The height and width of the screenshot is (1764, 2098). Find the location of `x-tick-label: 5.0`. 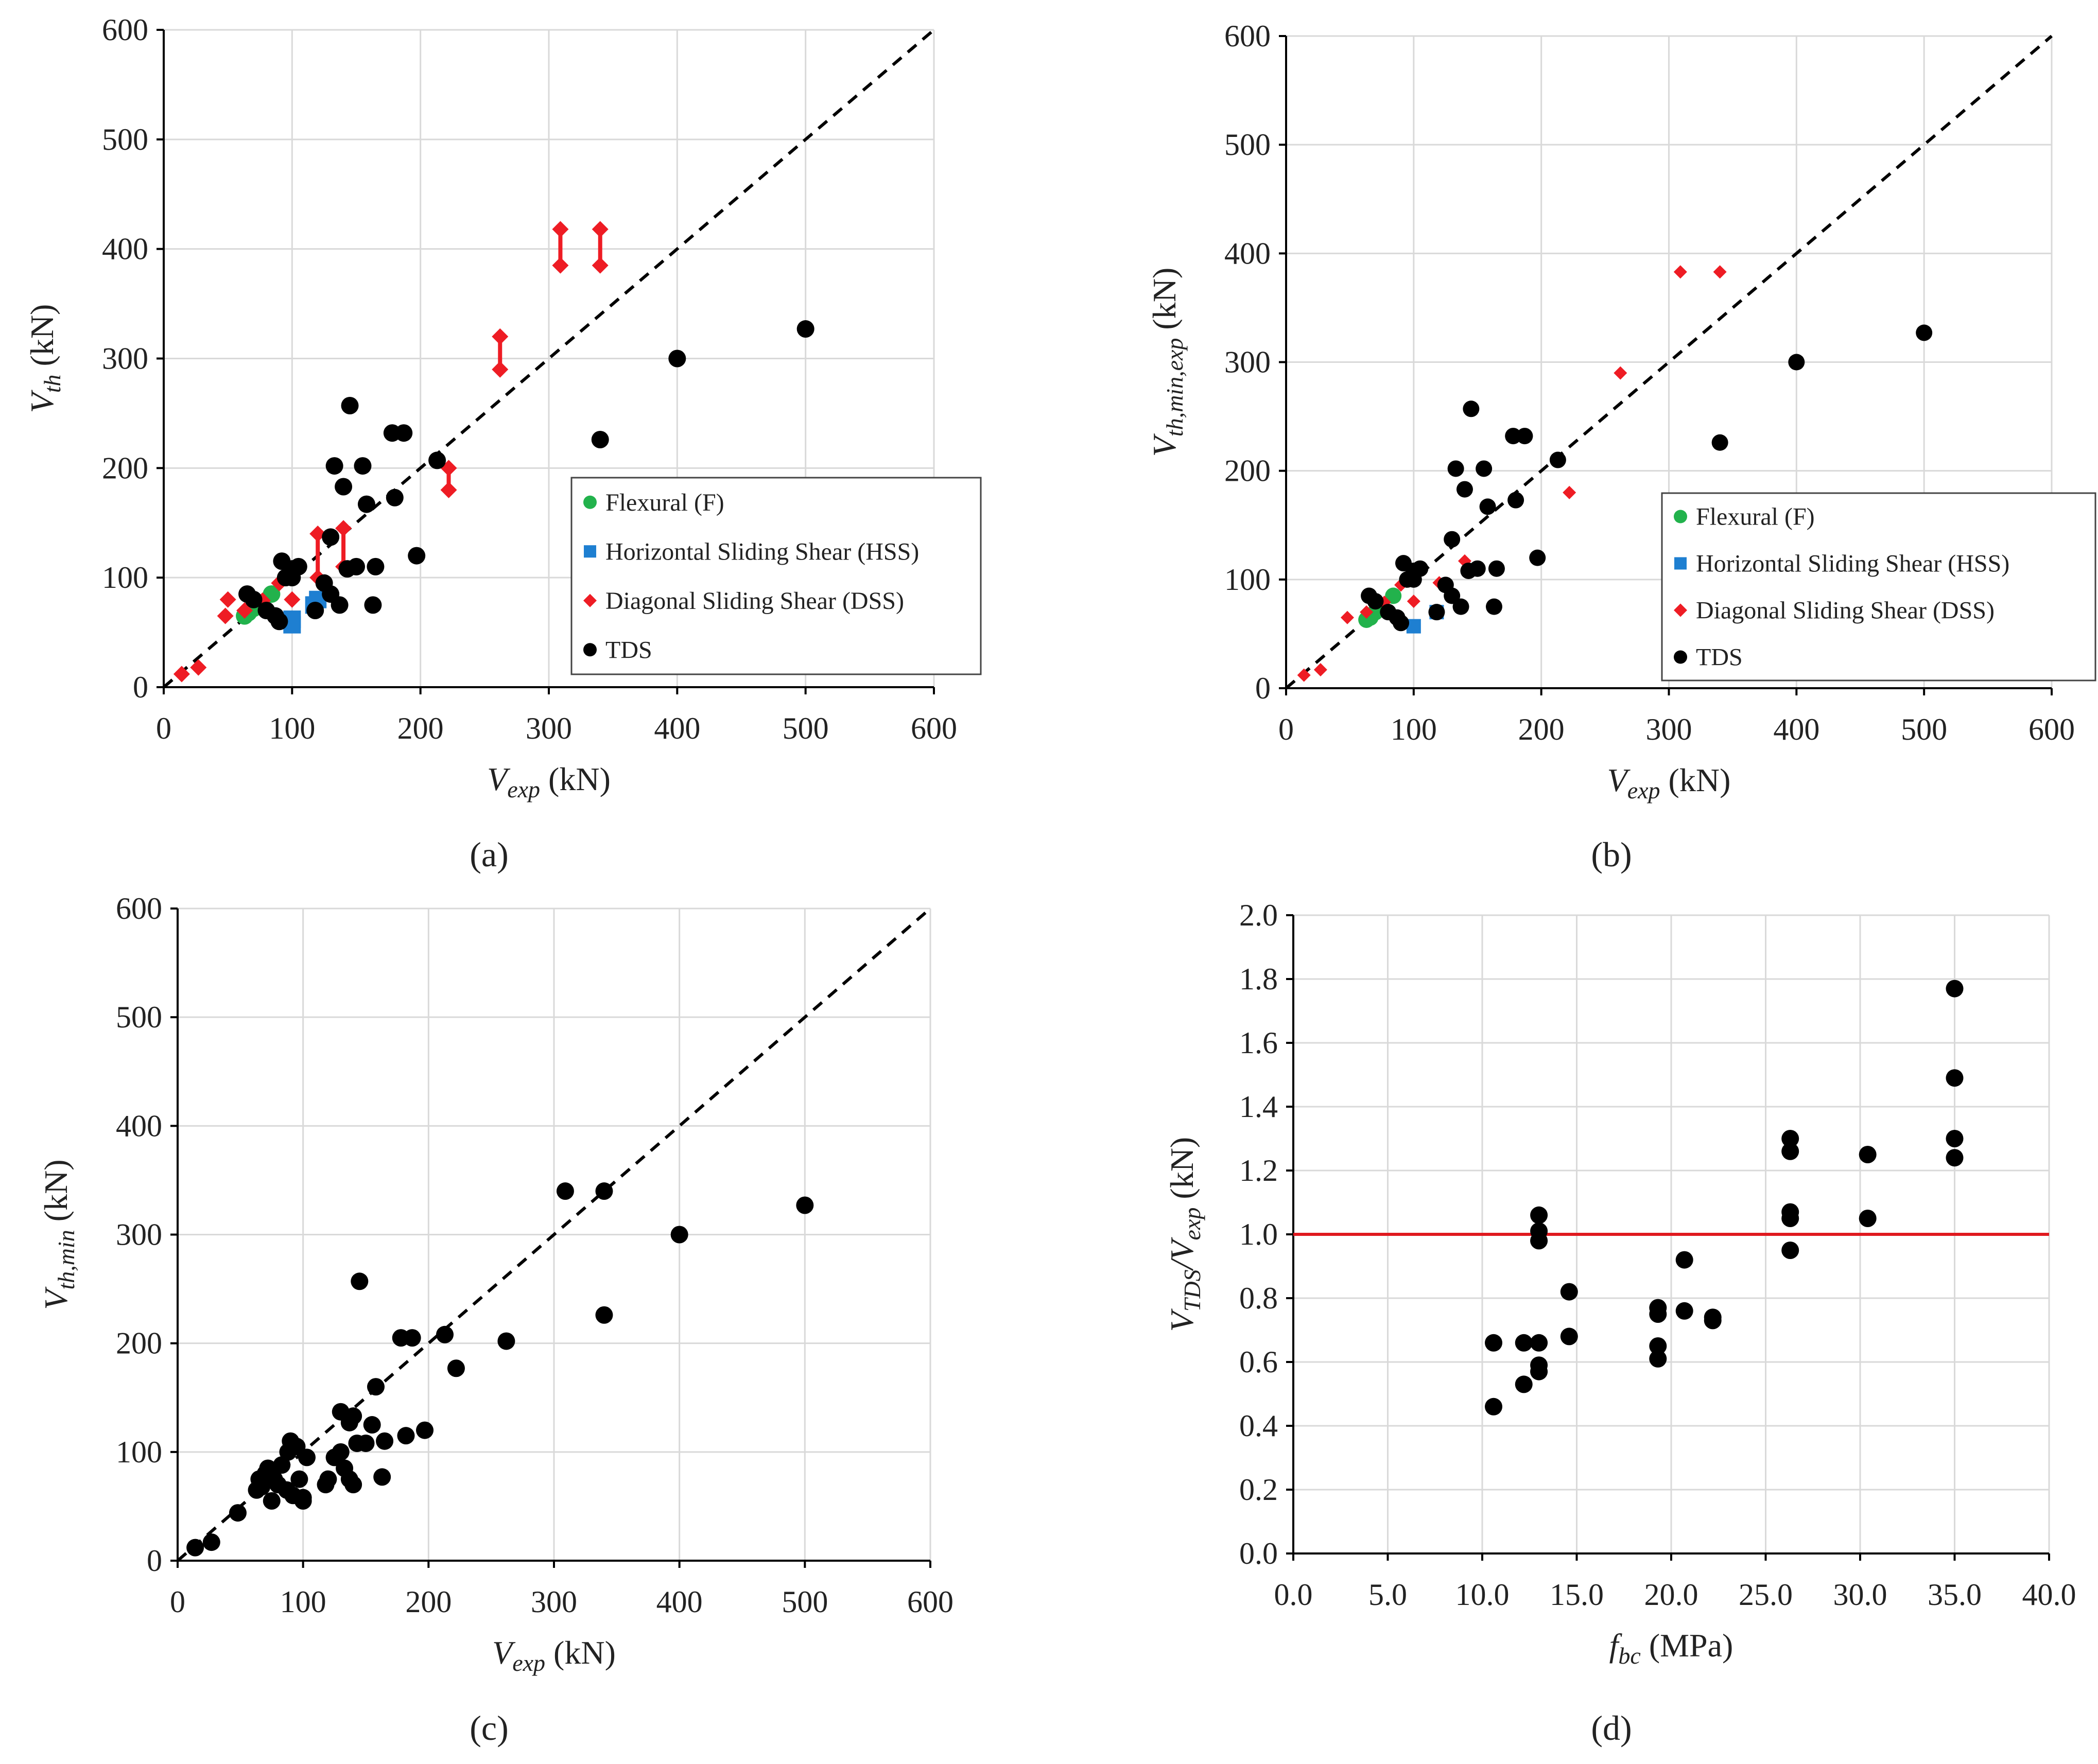

x-tick-label: 5.0 is located at coordinates (1387, 1595).